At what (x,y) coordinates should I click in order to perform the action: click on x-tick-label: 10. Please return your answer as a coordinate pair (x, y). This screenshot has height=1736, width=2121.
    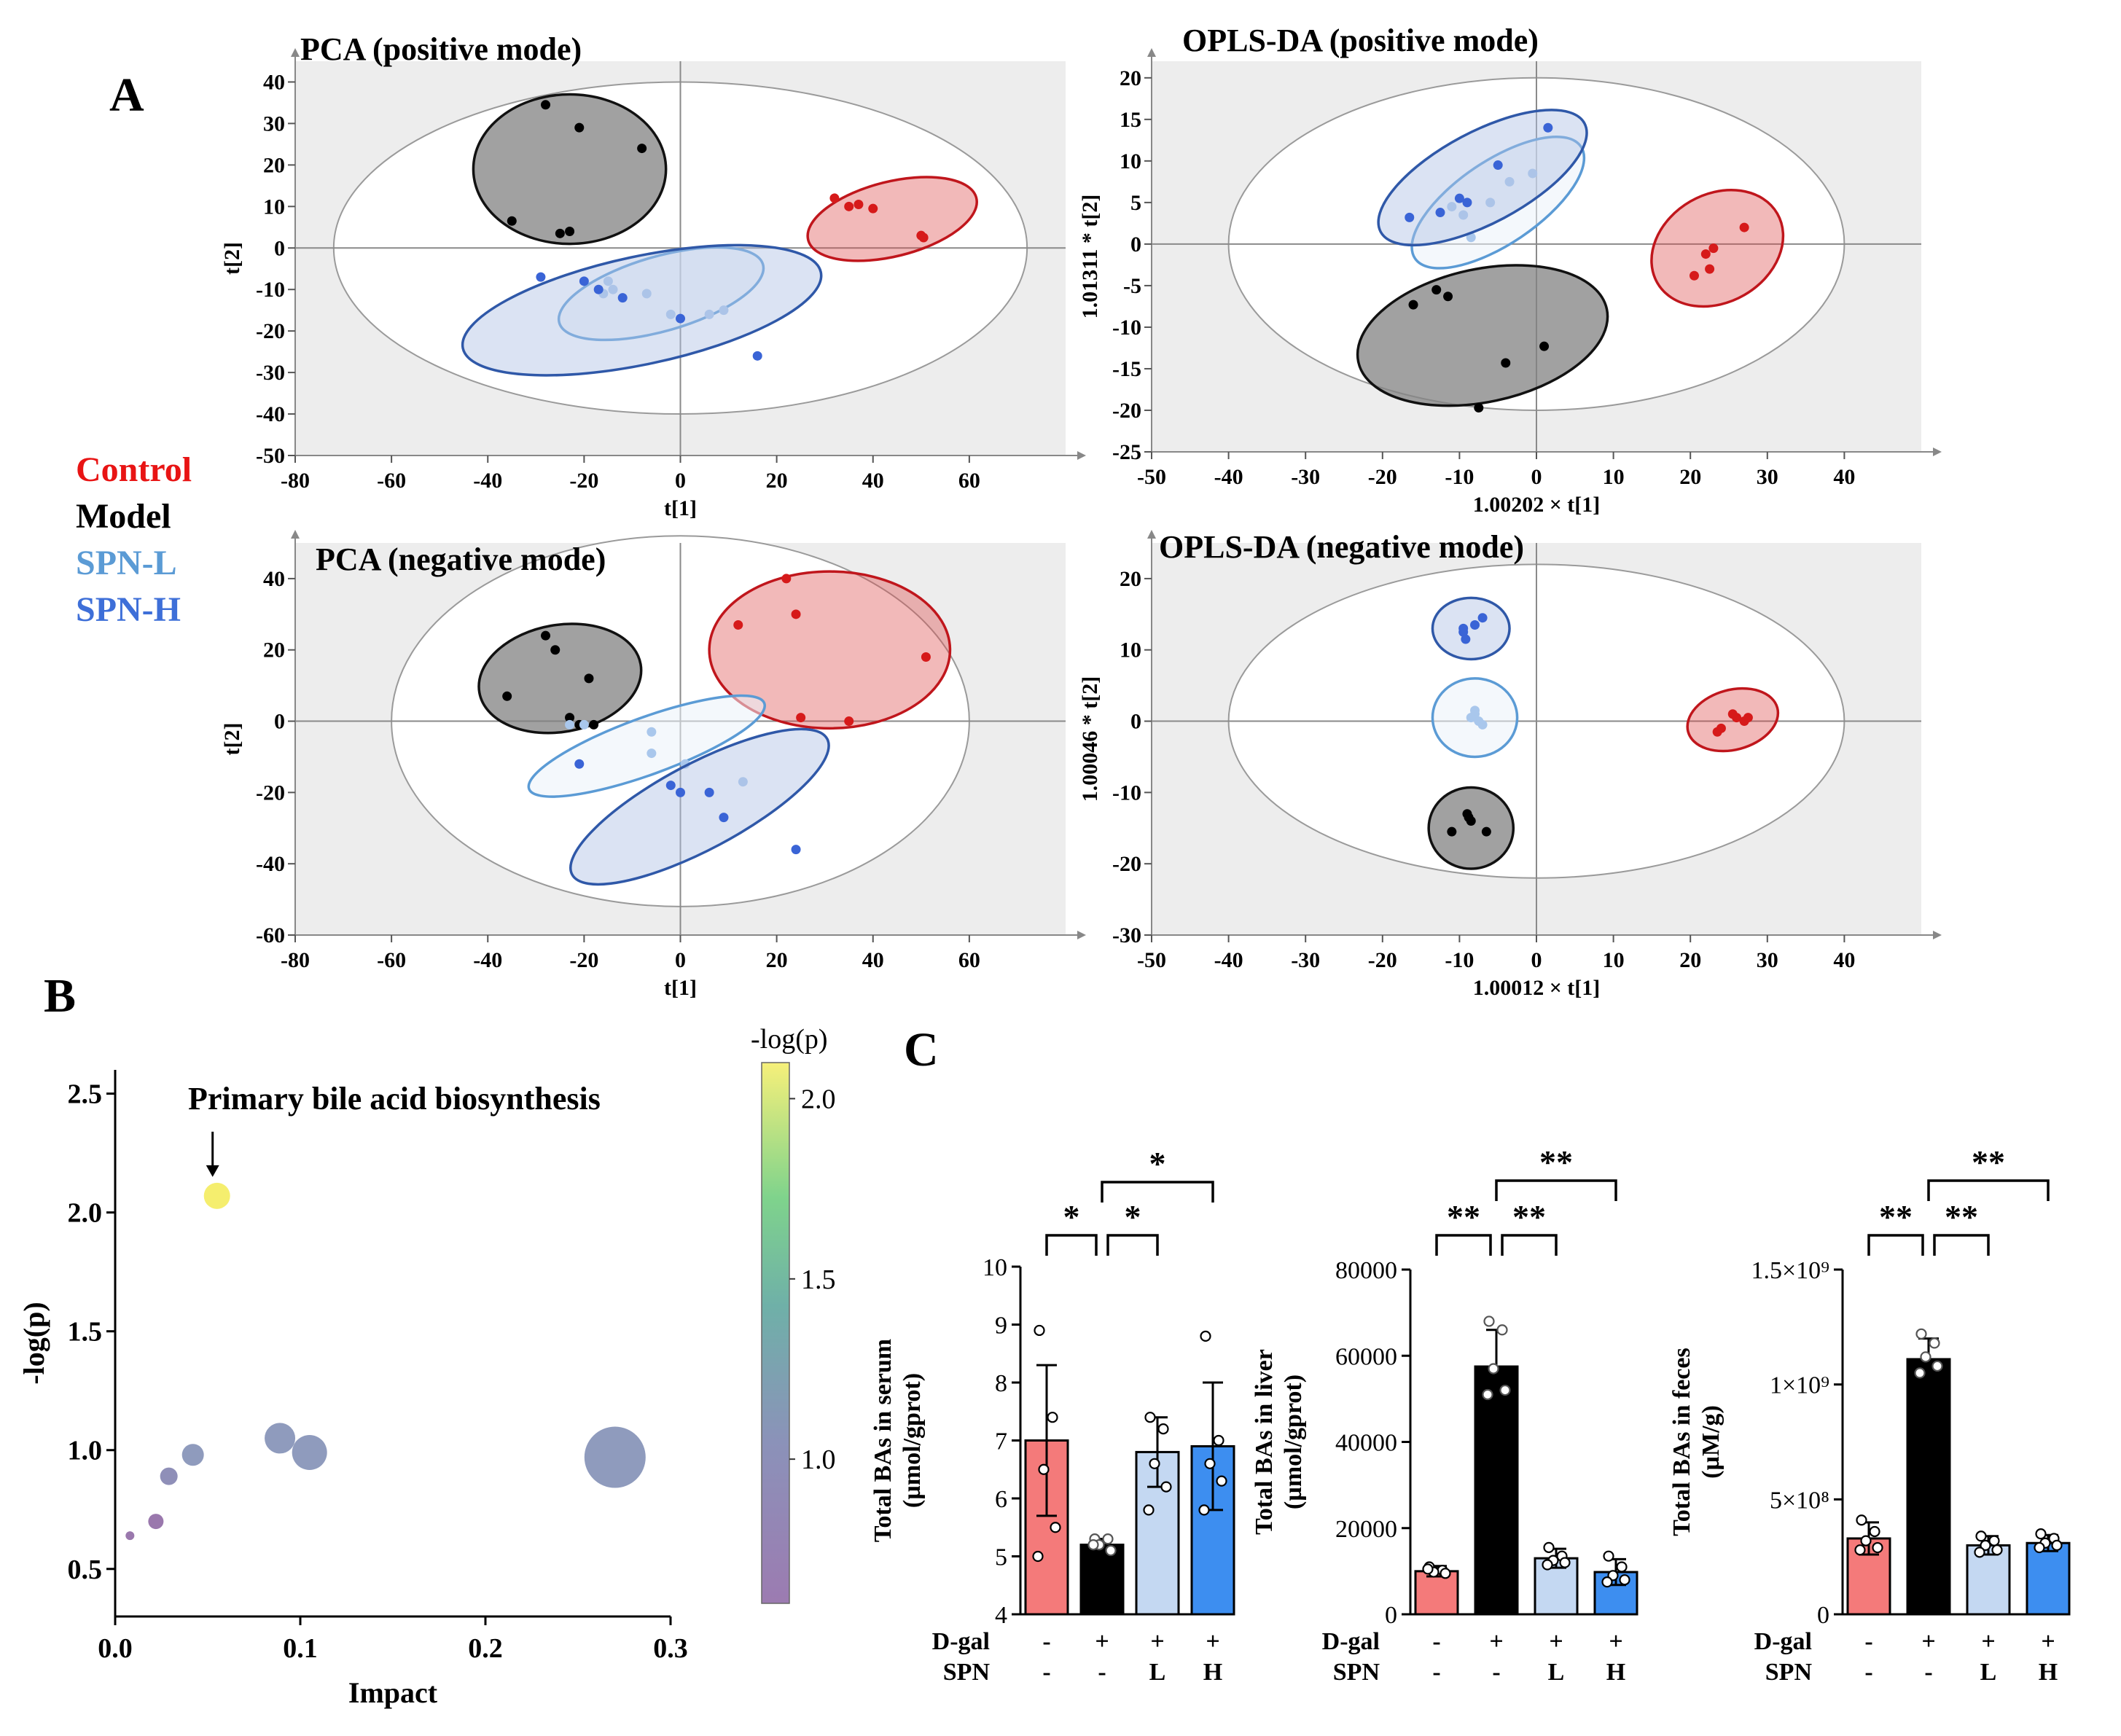
    Looking at the image, I should click on (1614, 960).